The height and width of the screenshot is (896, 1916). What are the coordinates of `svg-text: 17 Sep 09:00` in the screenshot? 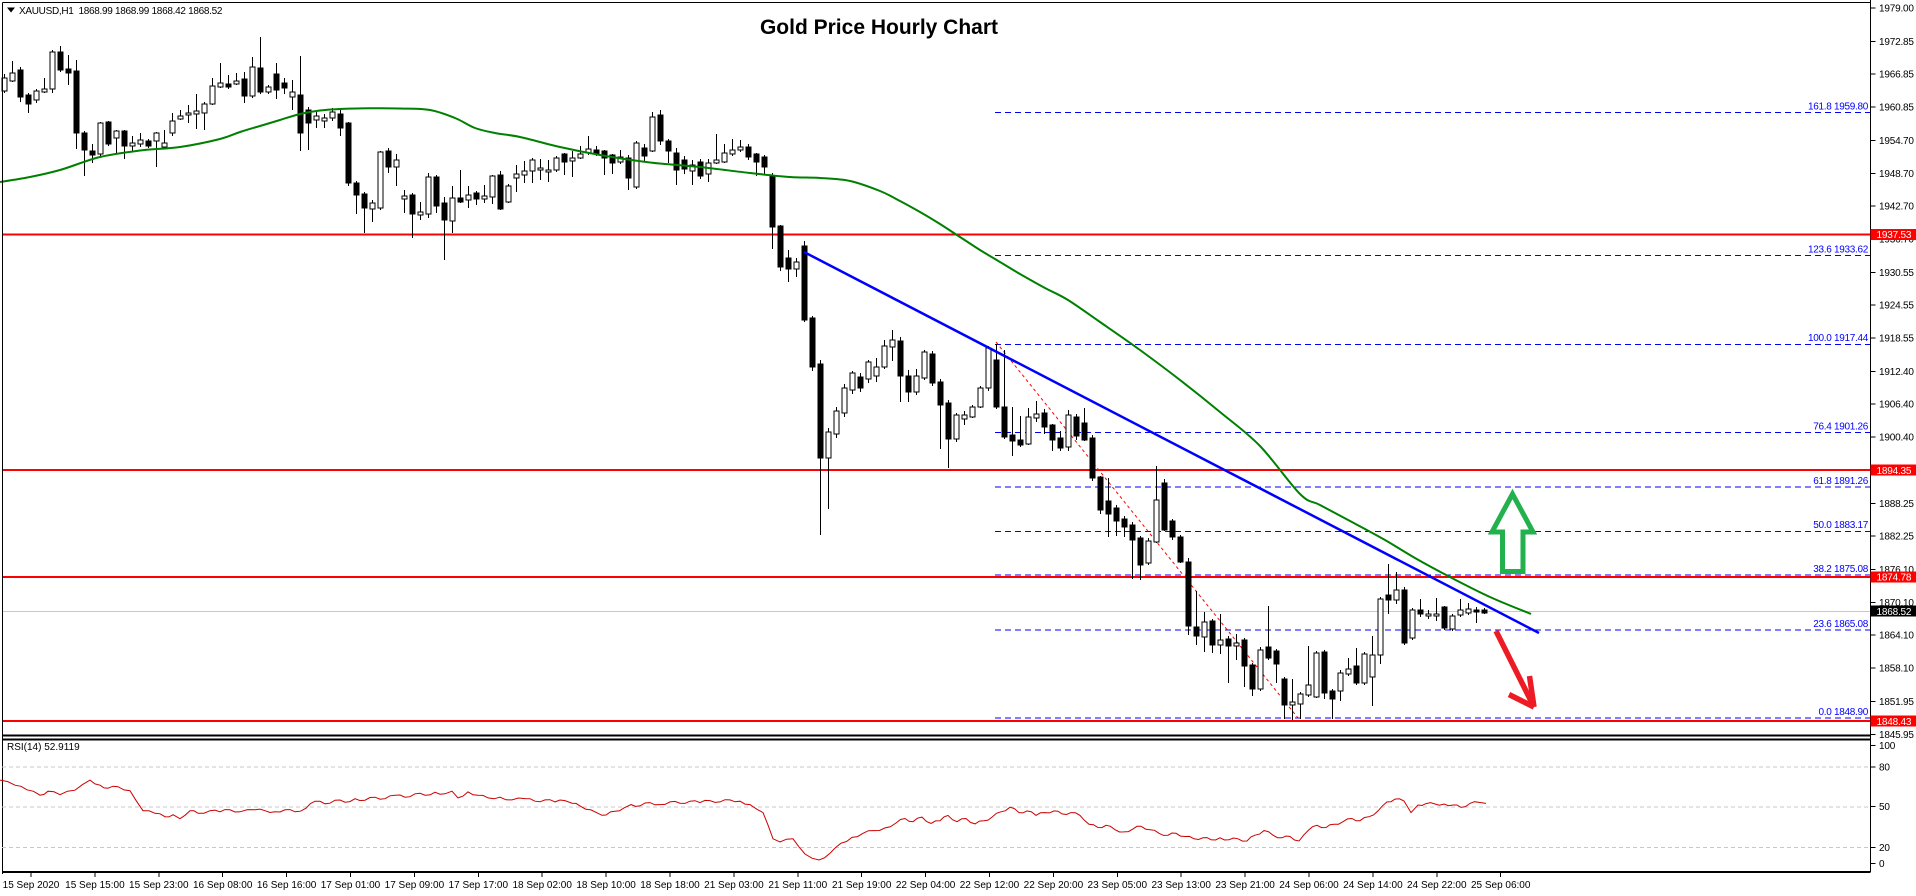 It's located at (415, 885).